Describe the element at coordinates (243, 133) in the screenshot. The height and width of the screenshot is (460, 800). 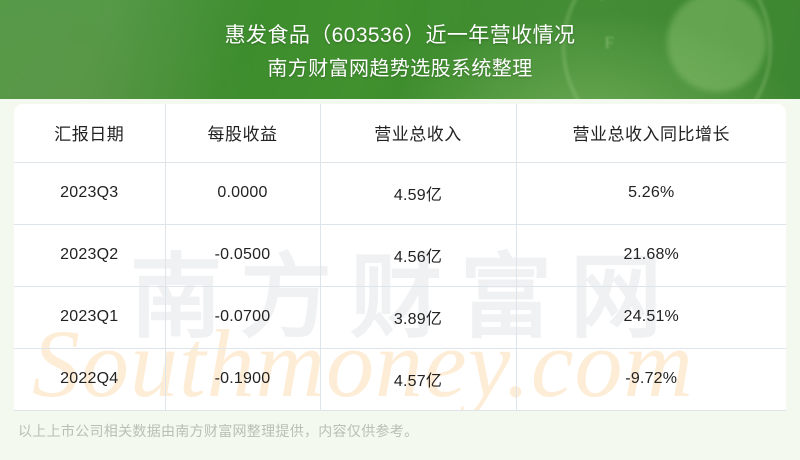
I see `column-header-eps: 每股收益` at that location.